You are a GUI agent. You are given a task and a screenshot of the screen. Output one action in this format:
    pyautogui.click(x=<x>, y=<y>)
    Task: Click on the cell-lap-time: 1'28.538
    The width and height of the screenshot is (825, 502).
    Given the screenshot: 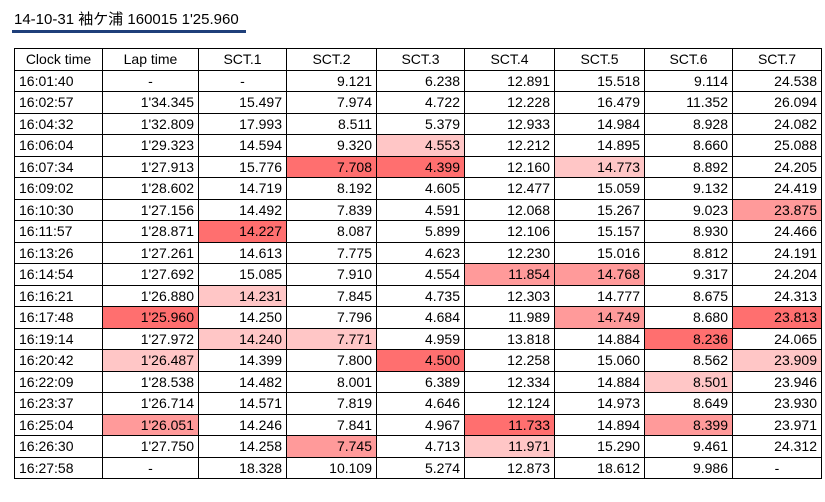 What is the action you would take?
    pyautogui.click(x=150, y=381)
    